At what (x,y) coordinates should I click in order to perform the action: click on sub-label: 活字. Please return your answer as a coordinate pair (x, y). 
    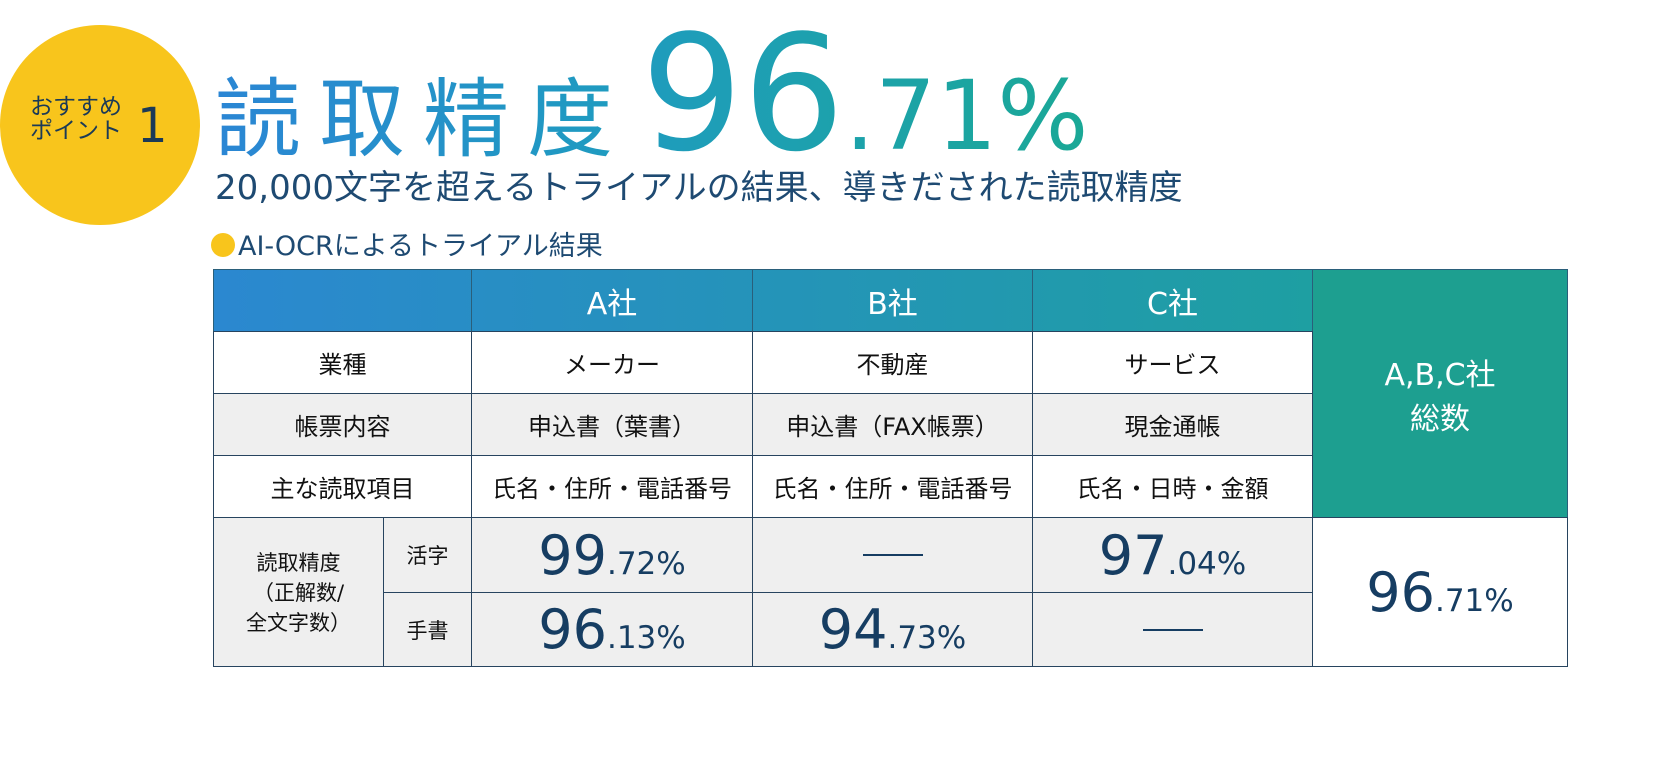
    Looking at the image, I should click on (427, 555).